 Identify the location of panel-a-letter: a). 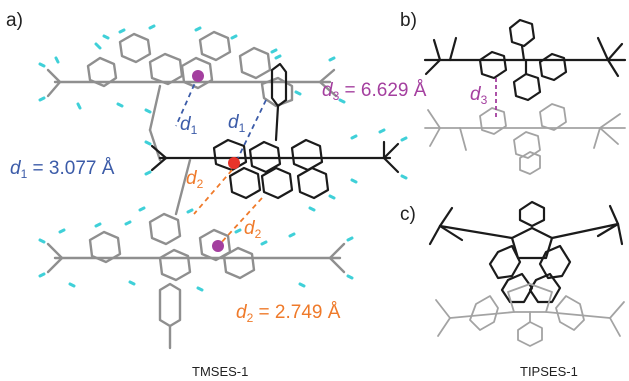
(14, 20).